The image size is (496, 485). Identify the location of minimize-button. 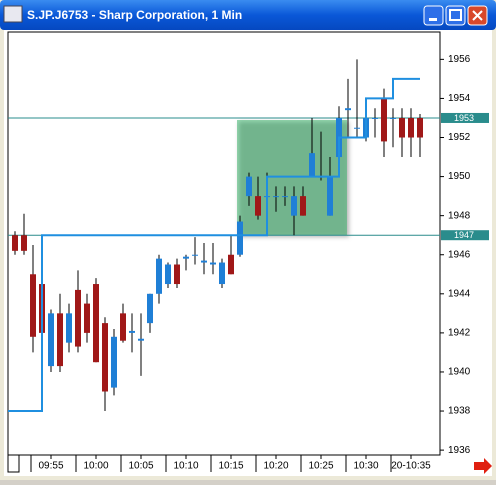
(433, 15).